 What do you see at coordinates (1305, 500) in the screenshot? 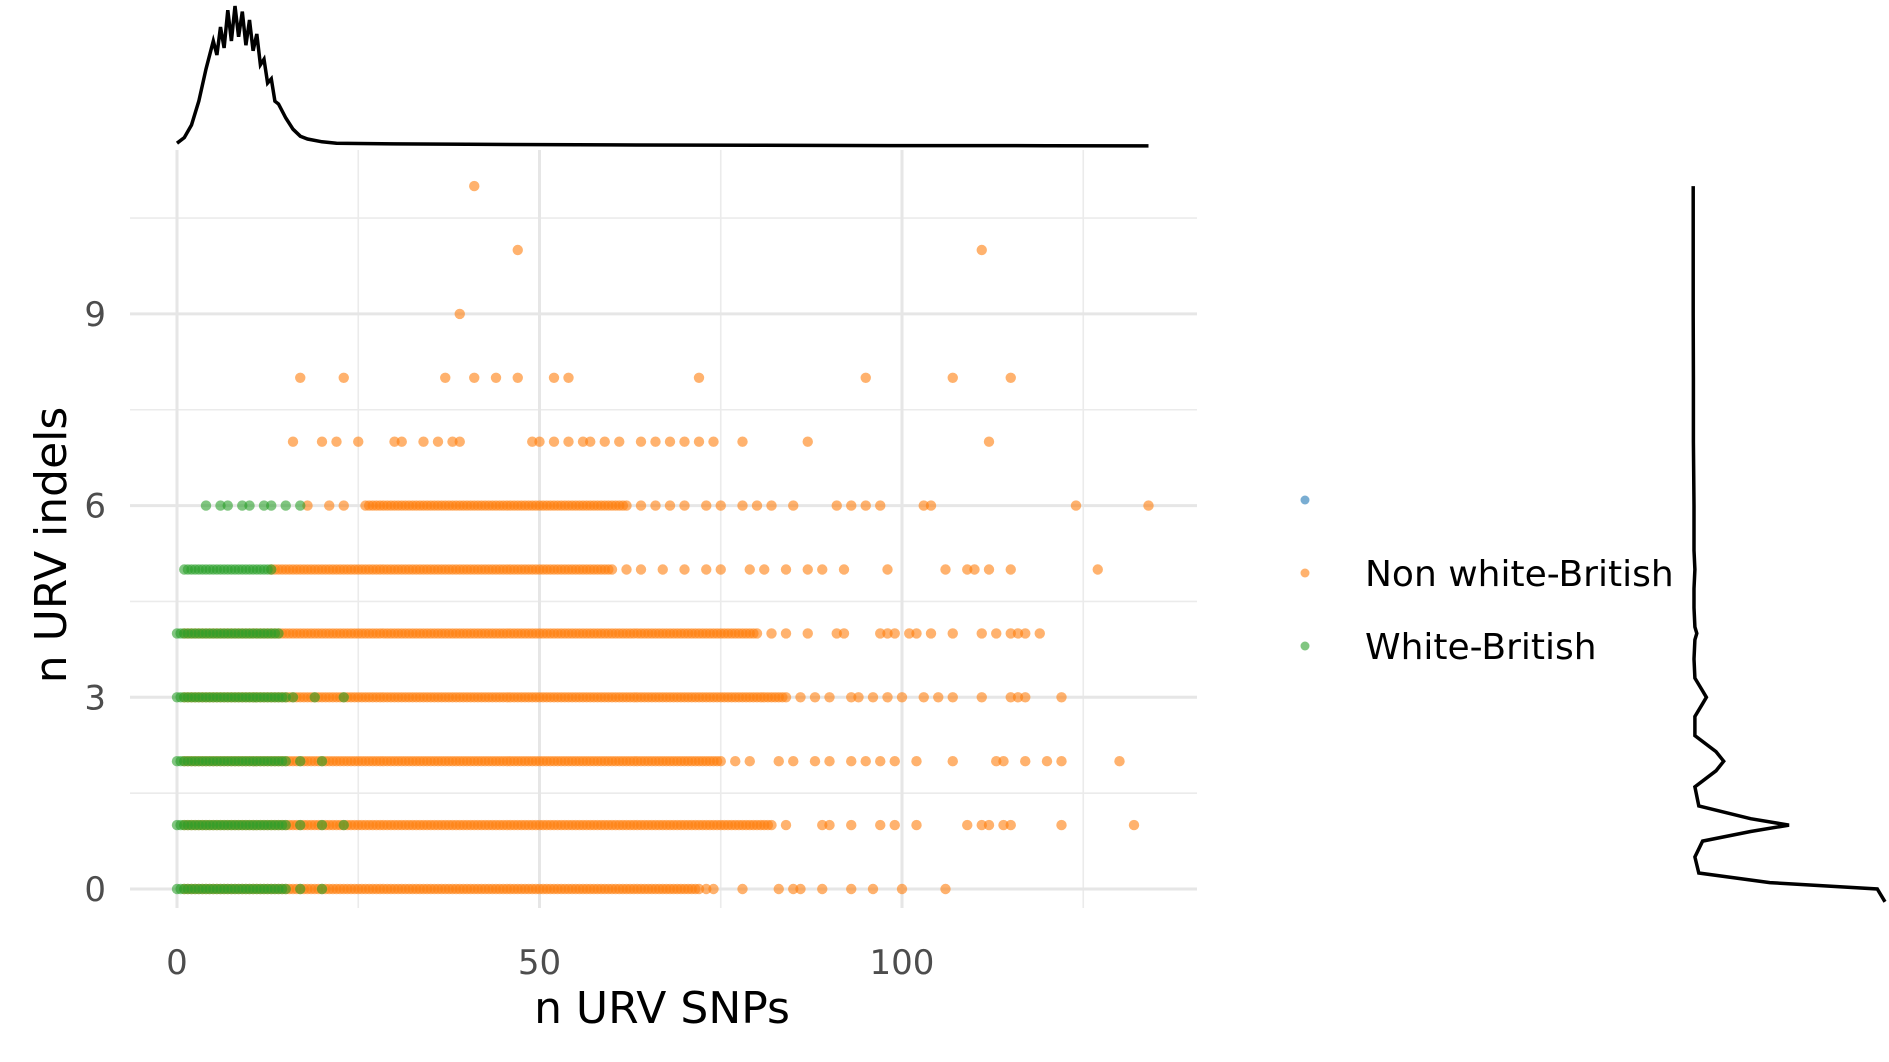
I see `legend-key` at bounding box center [1305, 500].